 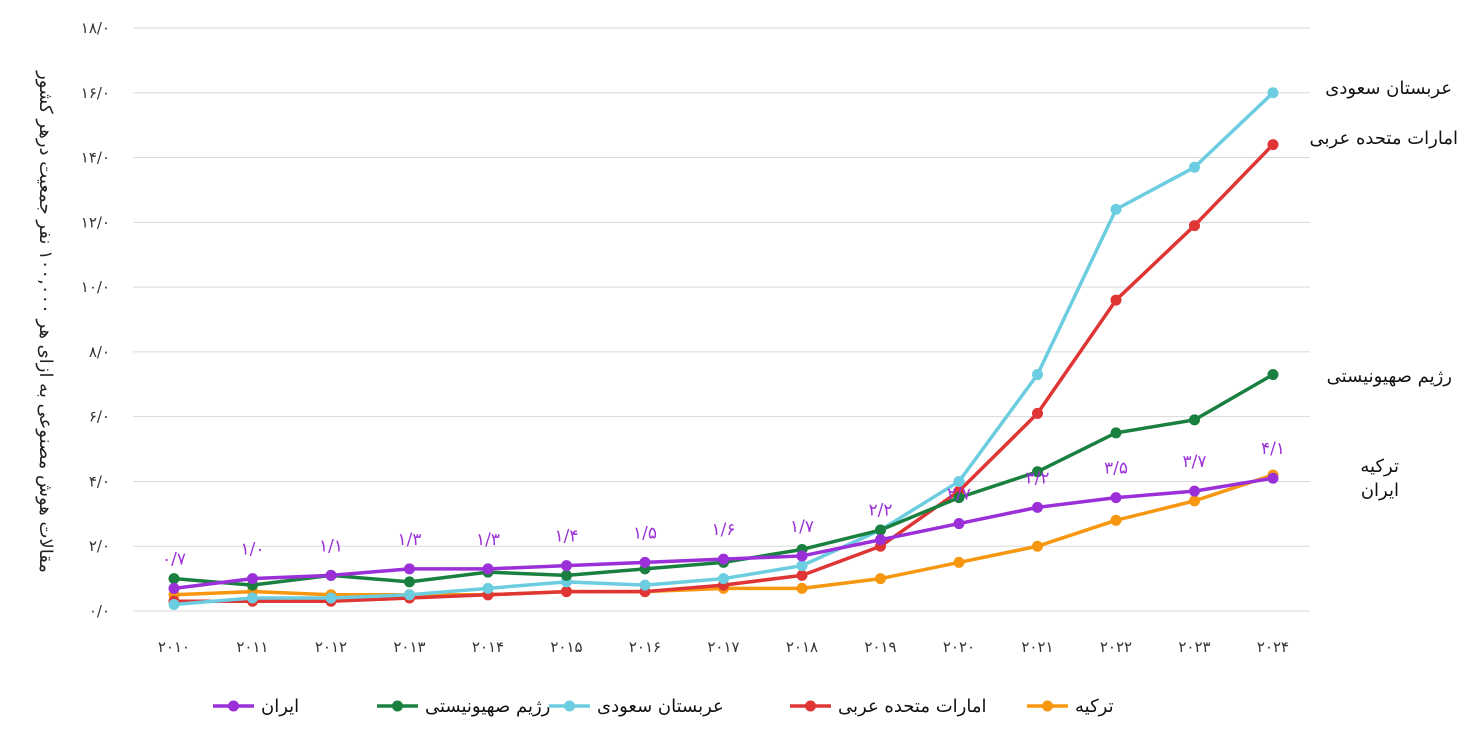 I want to click on legend-item: عربستان سعودی, so click(x=636, y=706).